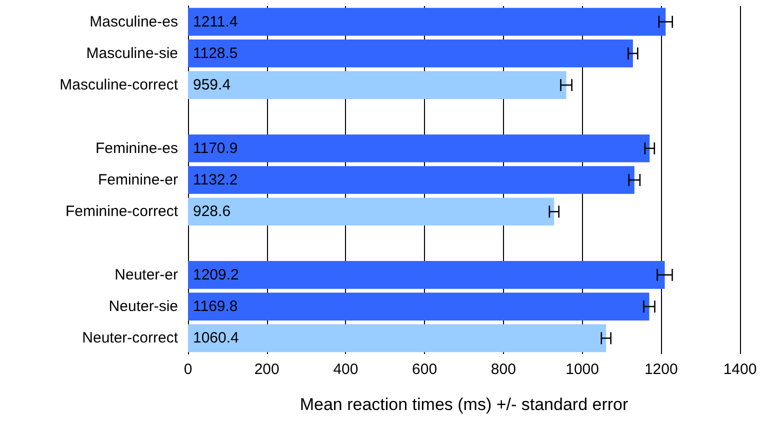  Describe the element at coordinates (345, 369) in the screenshot. I see `x-tick-label: 400` at that location.